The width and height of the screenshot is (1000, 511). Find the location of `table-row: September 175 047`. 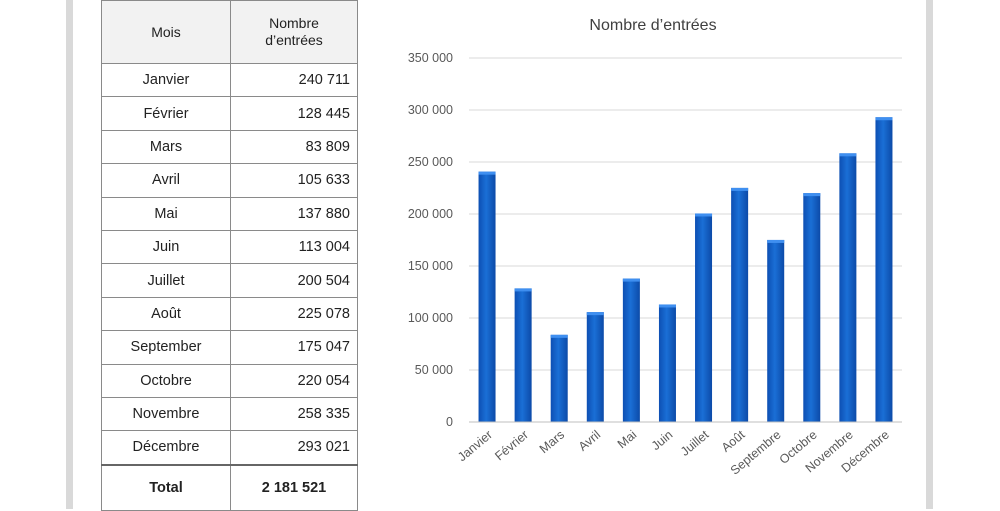

table-row: September 175 047 is located at coordinates (229, 347).